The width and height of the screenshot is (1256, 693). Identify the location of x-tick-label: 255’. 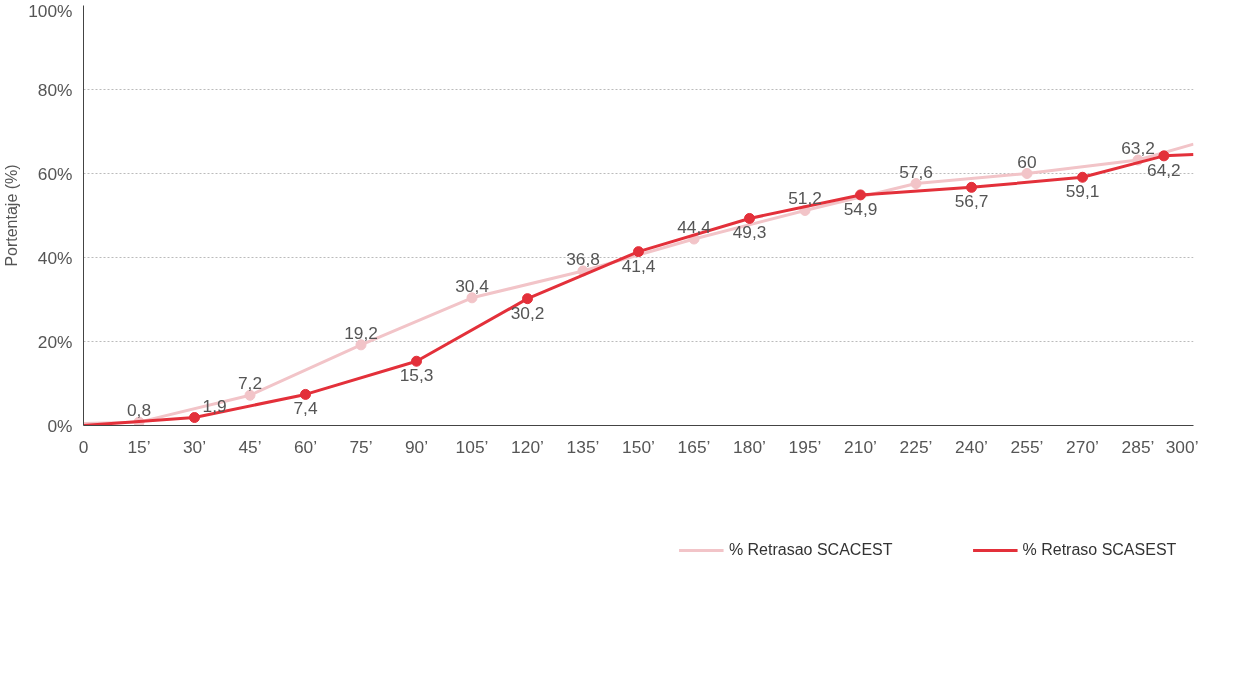
(1027, 446).